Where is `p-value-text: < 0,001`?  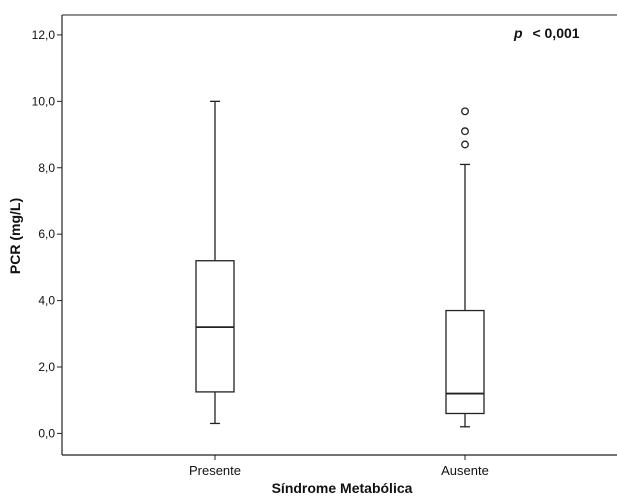 p-value-text: < 0,001 is located at coordinates (555, 33).